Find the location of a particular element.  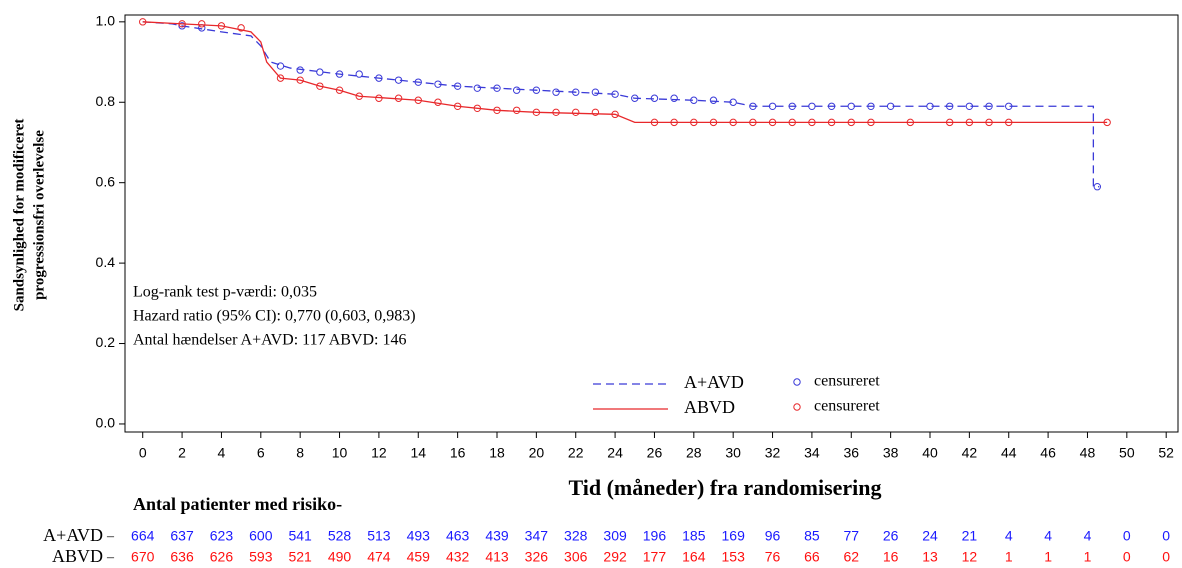

risk-value: 439 is located at coordinates (497, 536).